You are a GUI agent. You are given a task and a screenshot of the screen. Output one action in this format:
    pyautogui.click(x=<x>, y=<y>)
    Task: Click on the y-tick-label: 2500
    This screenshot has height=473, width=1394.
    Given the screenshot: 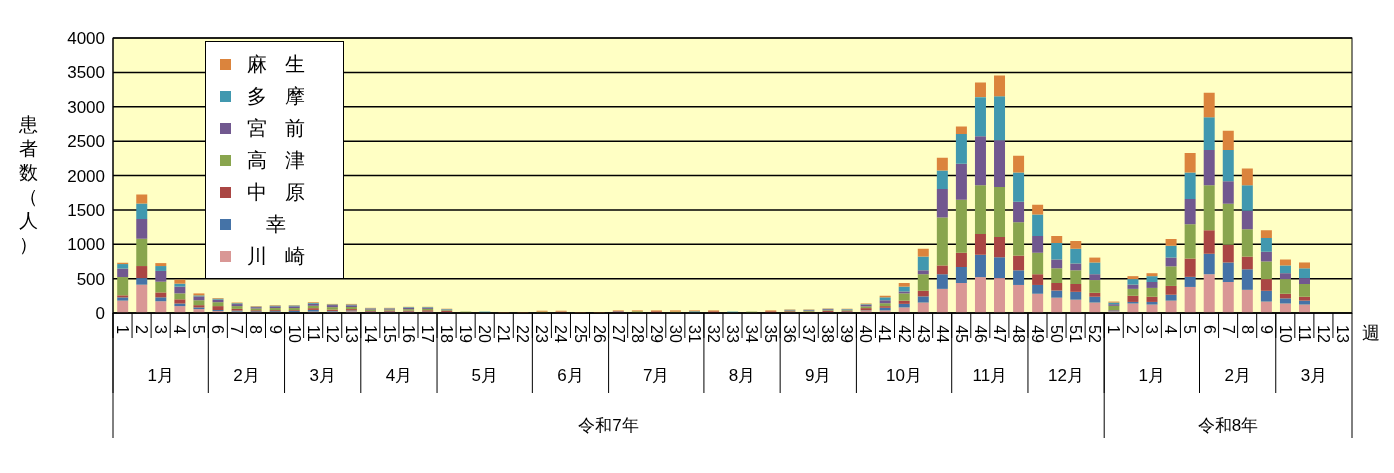 What is the action you would take?
    pyautogui.click(x=86, y=142)
    